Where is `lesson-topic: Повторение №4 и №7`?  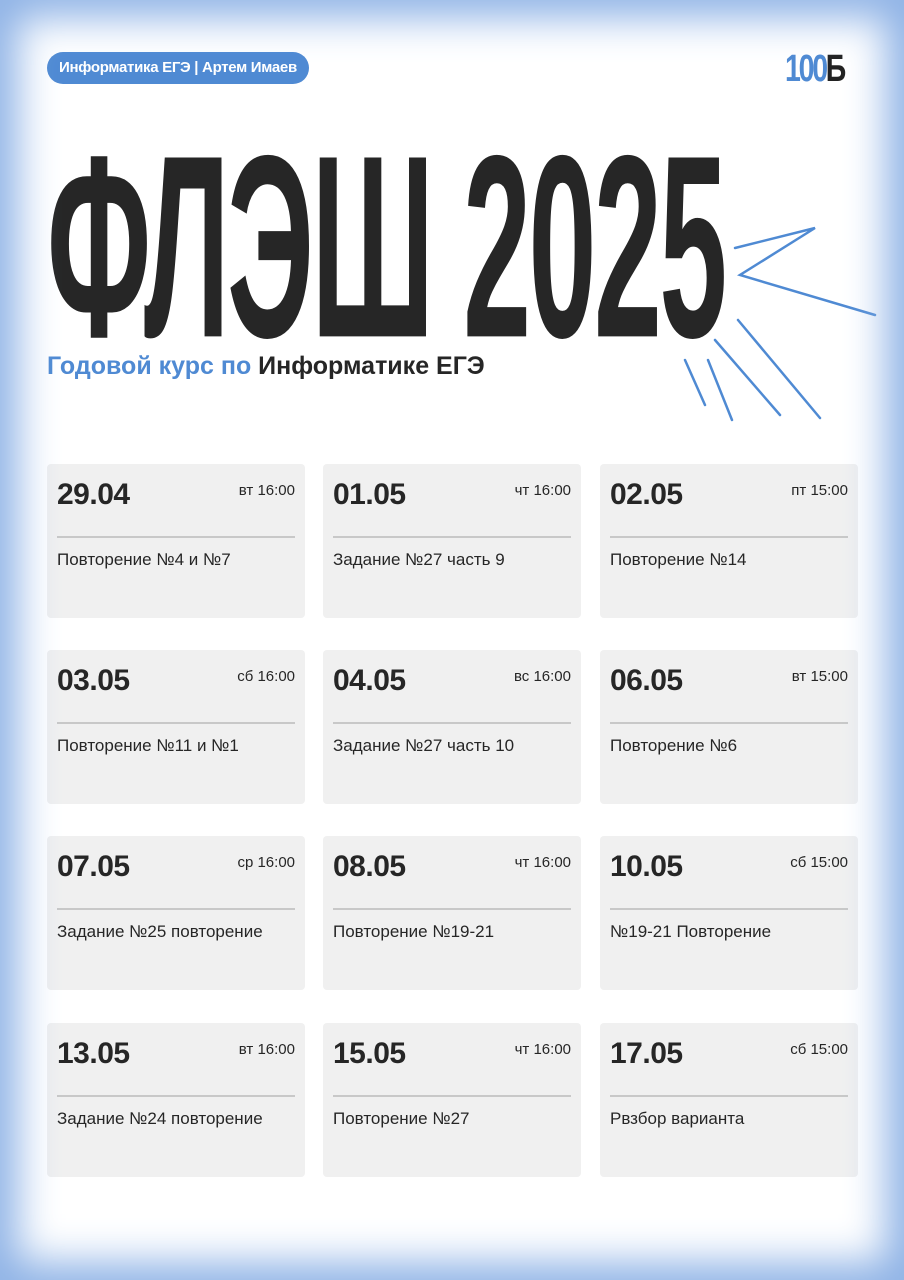 lesson-topic: Повторение №4 и №7 is located at coordinates (144, 559).